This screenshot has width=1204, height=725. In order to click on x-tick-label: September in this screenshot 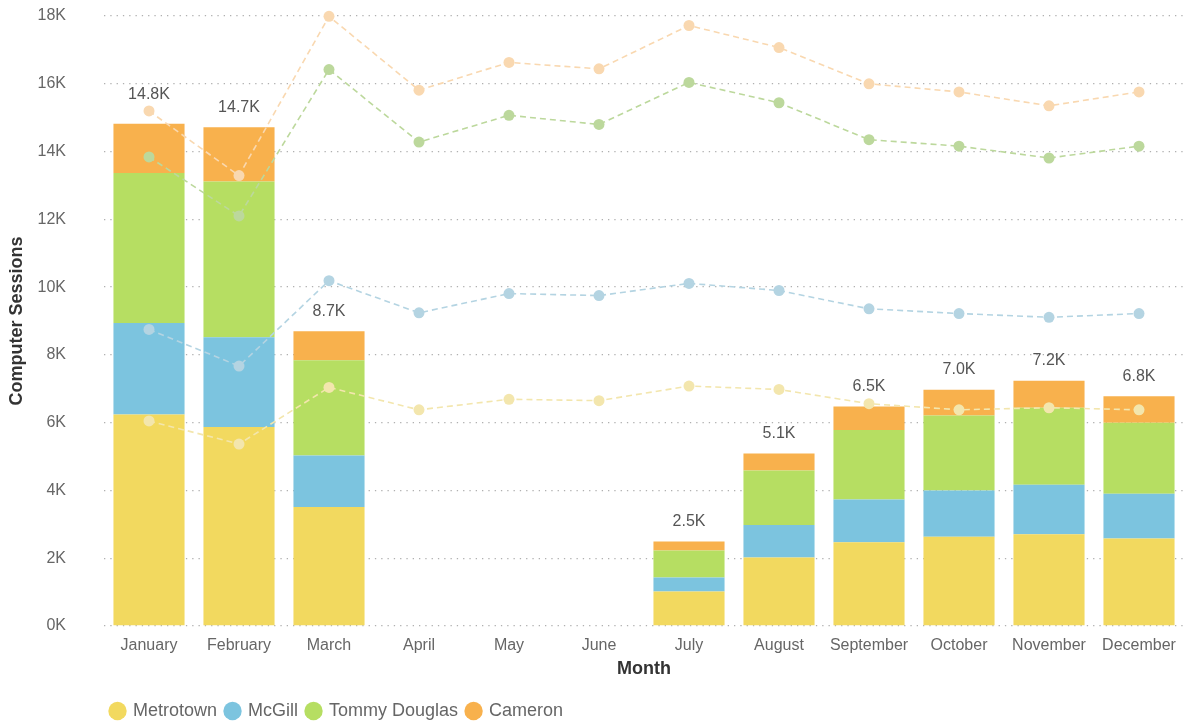, I will do `click(869, 645)`.